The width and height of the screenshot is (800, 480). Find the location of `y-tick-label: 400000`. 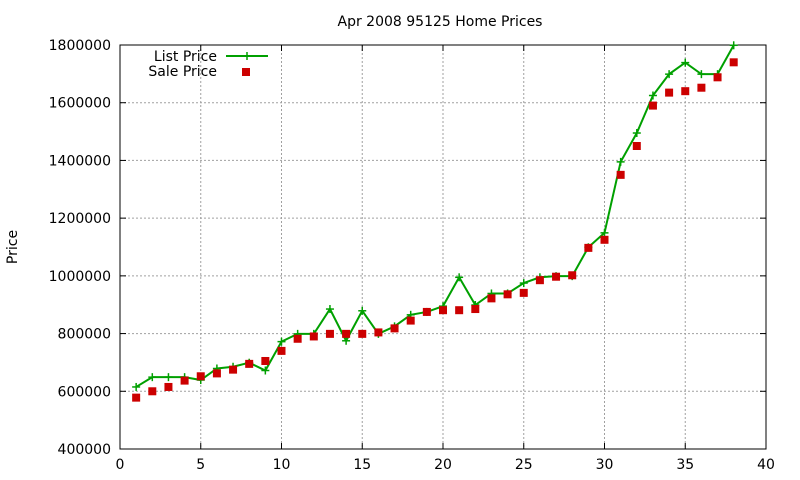

y-tick-label: 400000 is located at coordinates (84, 450).